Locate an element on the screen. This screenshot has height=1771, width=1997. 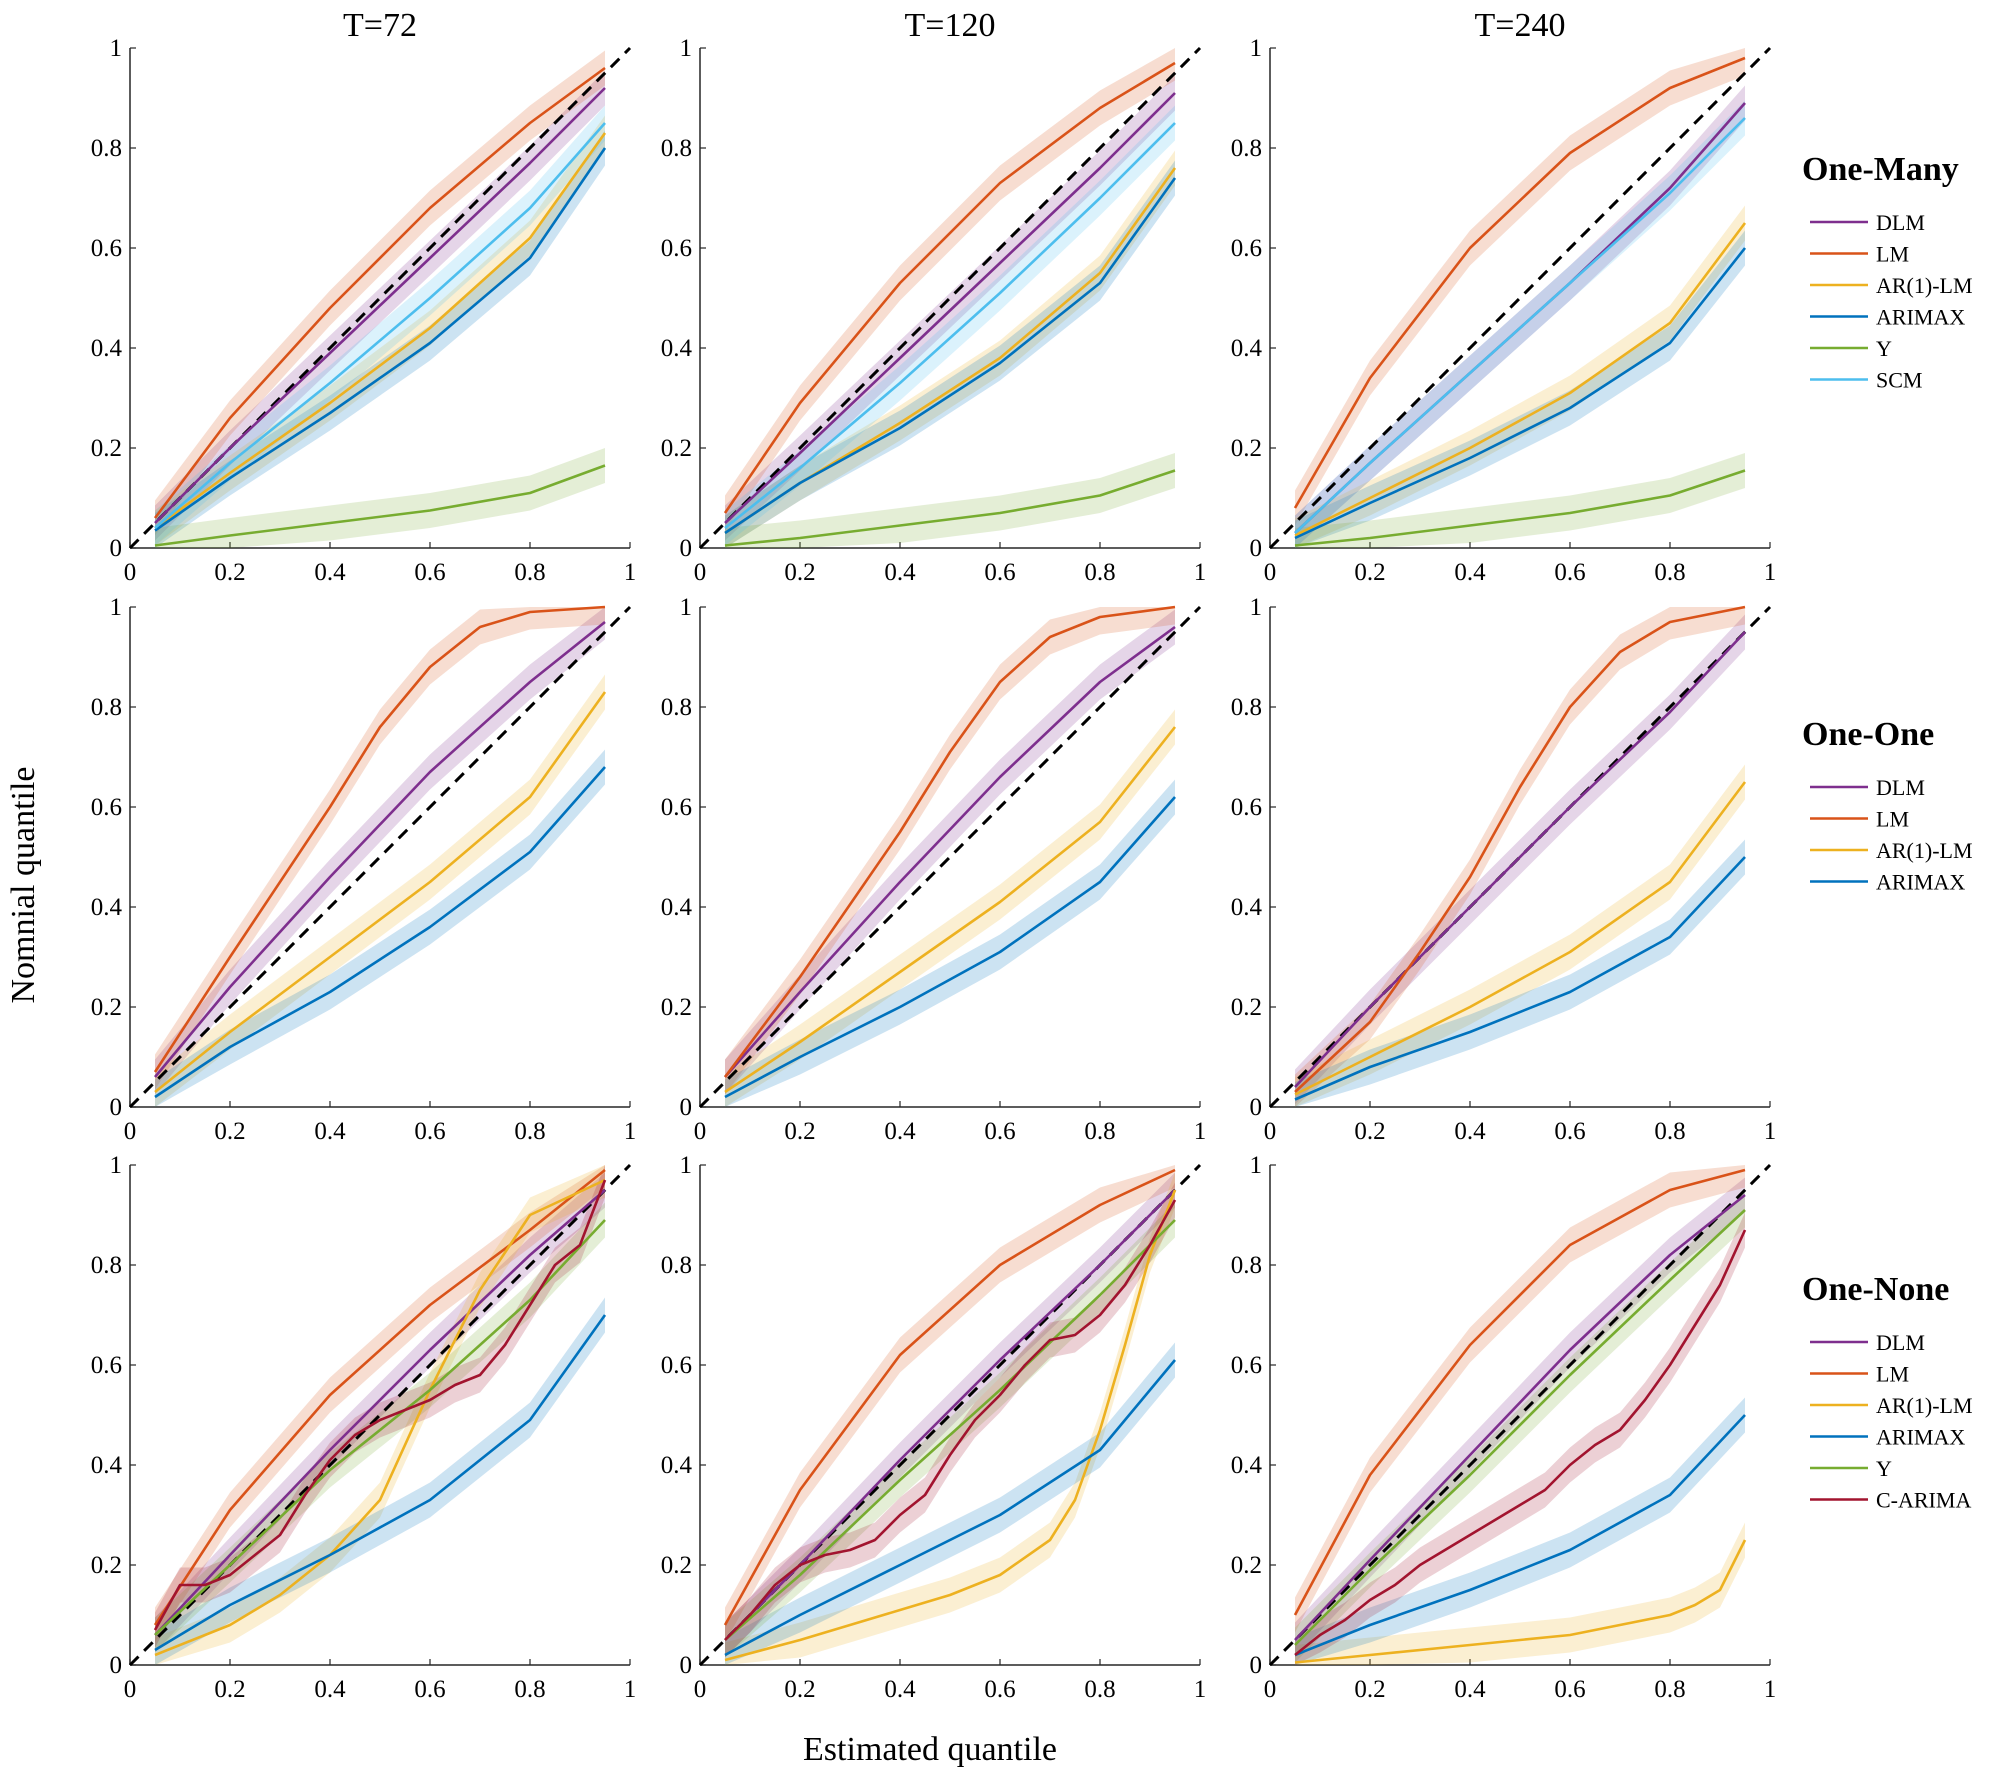
panel-one-many-t-240: 00 0.2 0.2 0.4 0.4 0.6 0.6 0.8 0.8 1 1 is located at coordinates (1504, 310).